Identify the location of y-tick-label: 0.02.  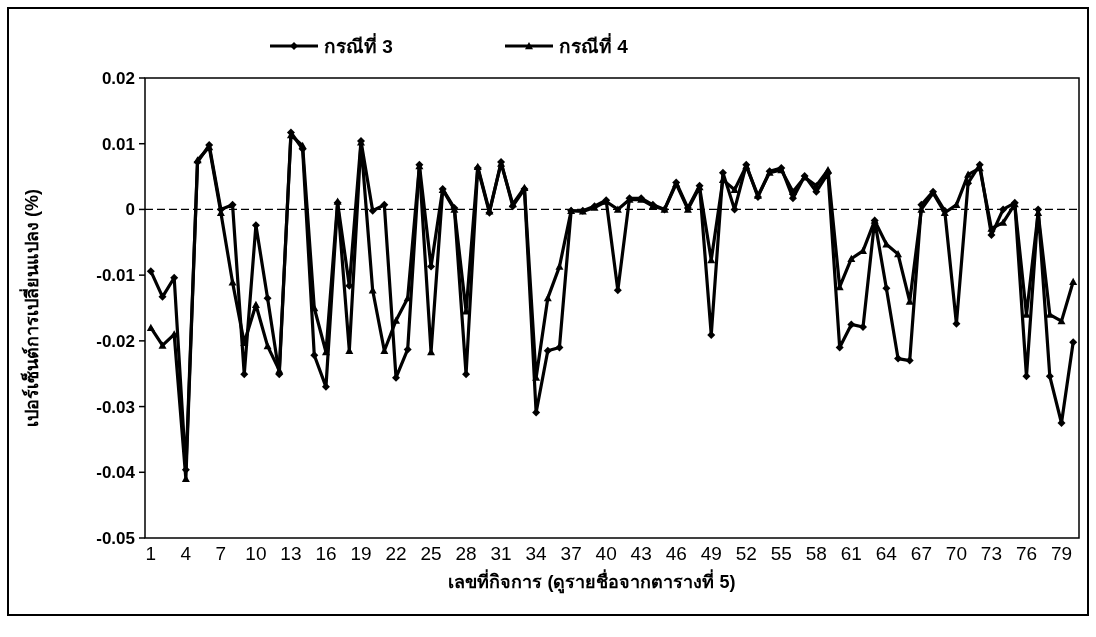
(118, 78).